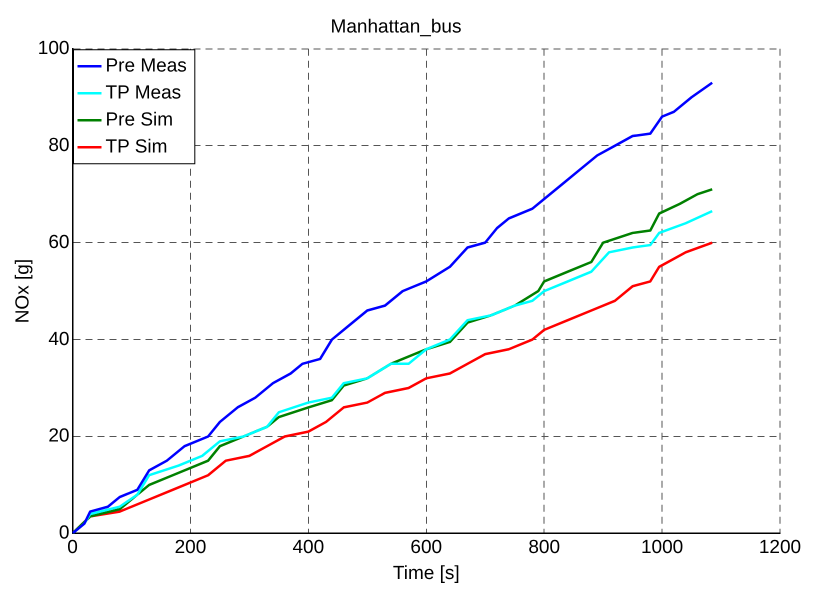  I want to click on y-tick-label: 100, so click(54, 49).